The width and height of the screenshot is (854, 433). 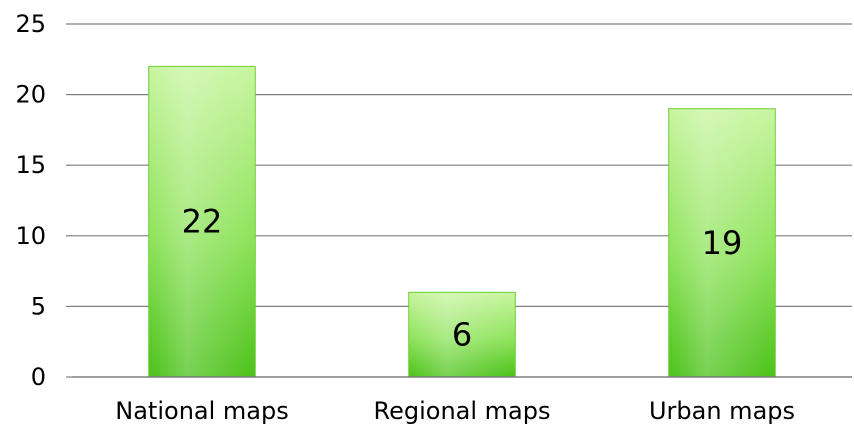 I want to click on y-axis-ticks: 0 5 10 15 20 25, so click(x=43, y=200).